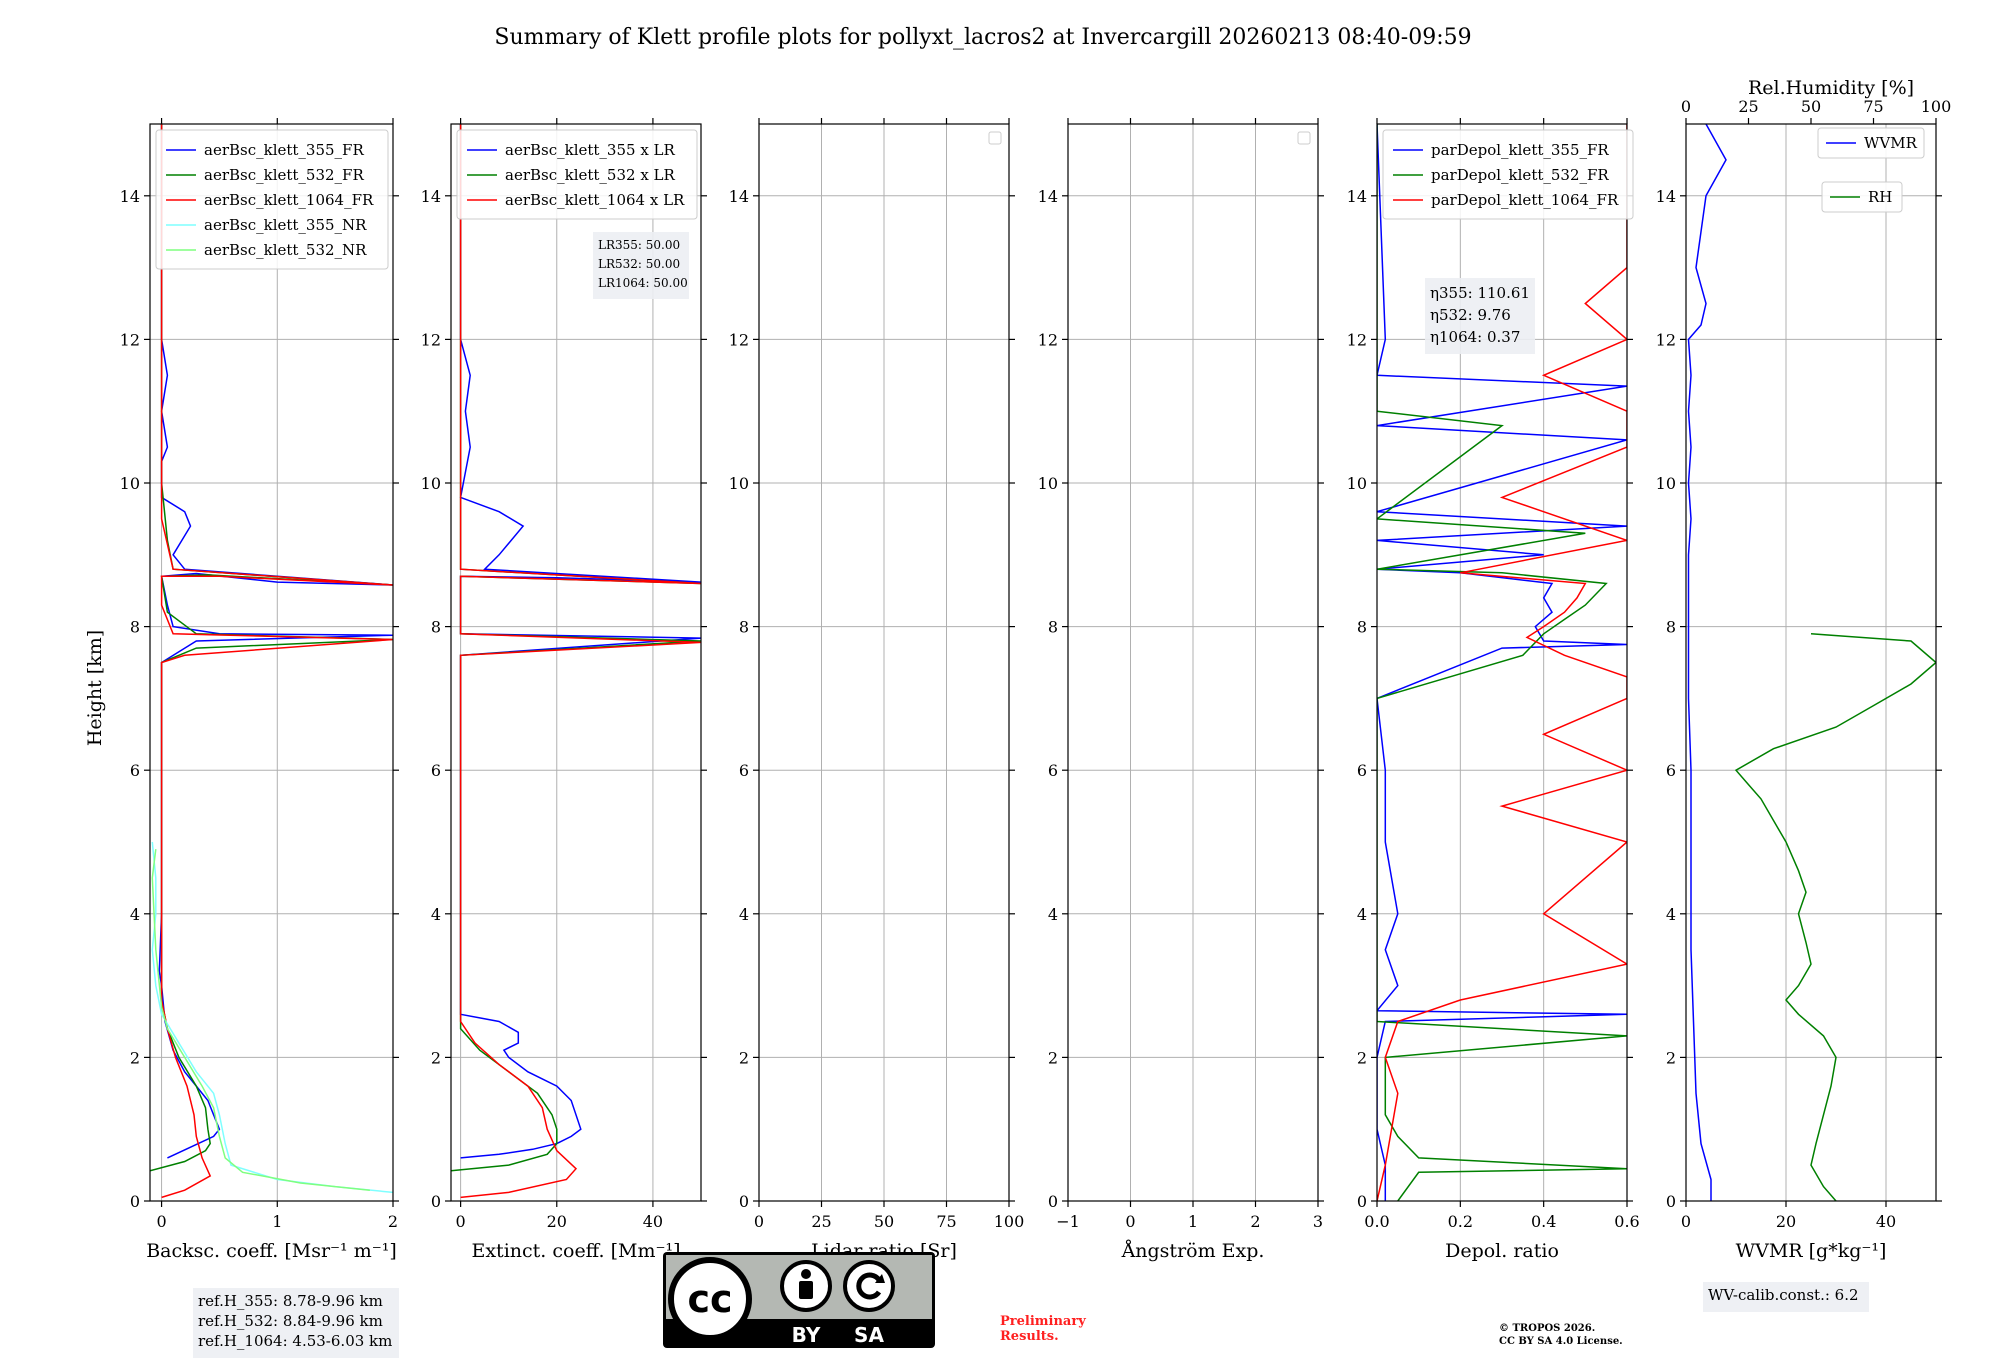 This screenshot has width=2000, height=1360. What do you see at coordinates (1460, 1221) in the screenshot?
I see `x-tick-label: 0.2` at bounding box center [1460, 1221].